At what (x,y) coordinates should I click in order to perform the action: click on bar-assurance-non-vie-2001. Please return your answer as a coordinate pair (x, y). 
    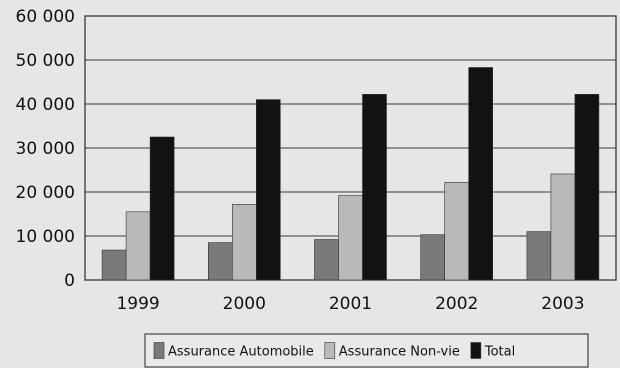
    Looking at the image, I should click on (350, 238).